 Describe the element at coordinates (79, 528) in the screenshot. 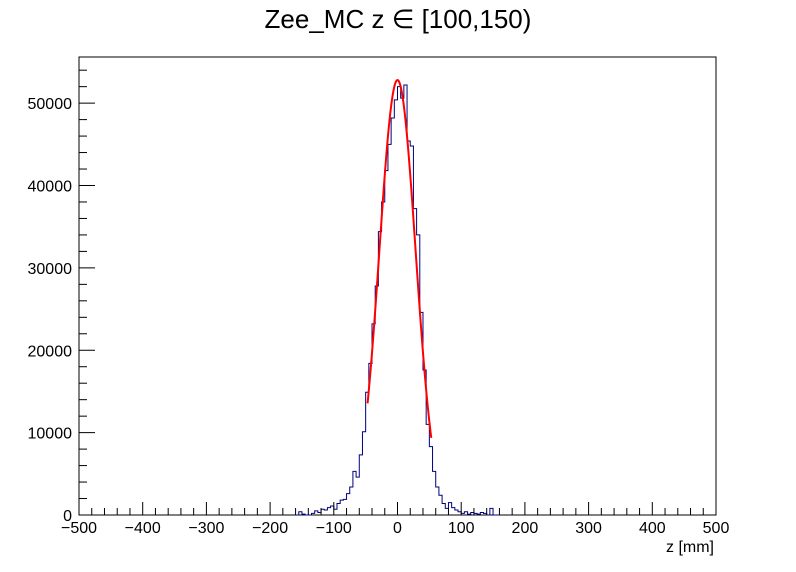

I see `x-tick-label: −500` at that location.